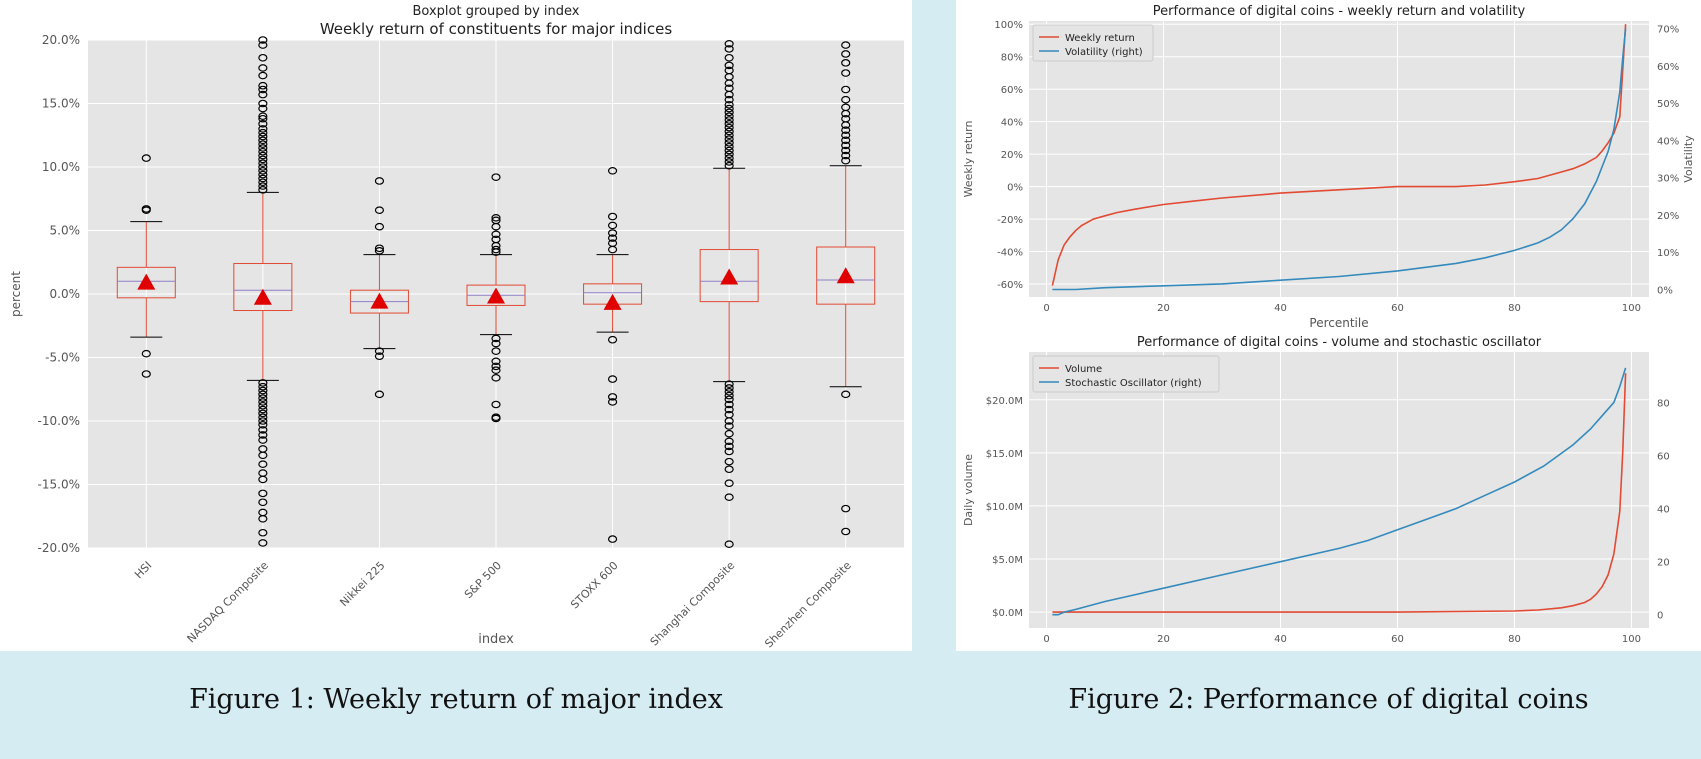 The image size is (1701, 759). Describe the element at coordinates (1280, 308) in the screenshot. I see `volatility-chart-x-tick-label: 40` at that location.